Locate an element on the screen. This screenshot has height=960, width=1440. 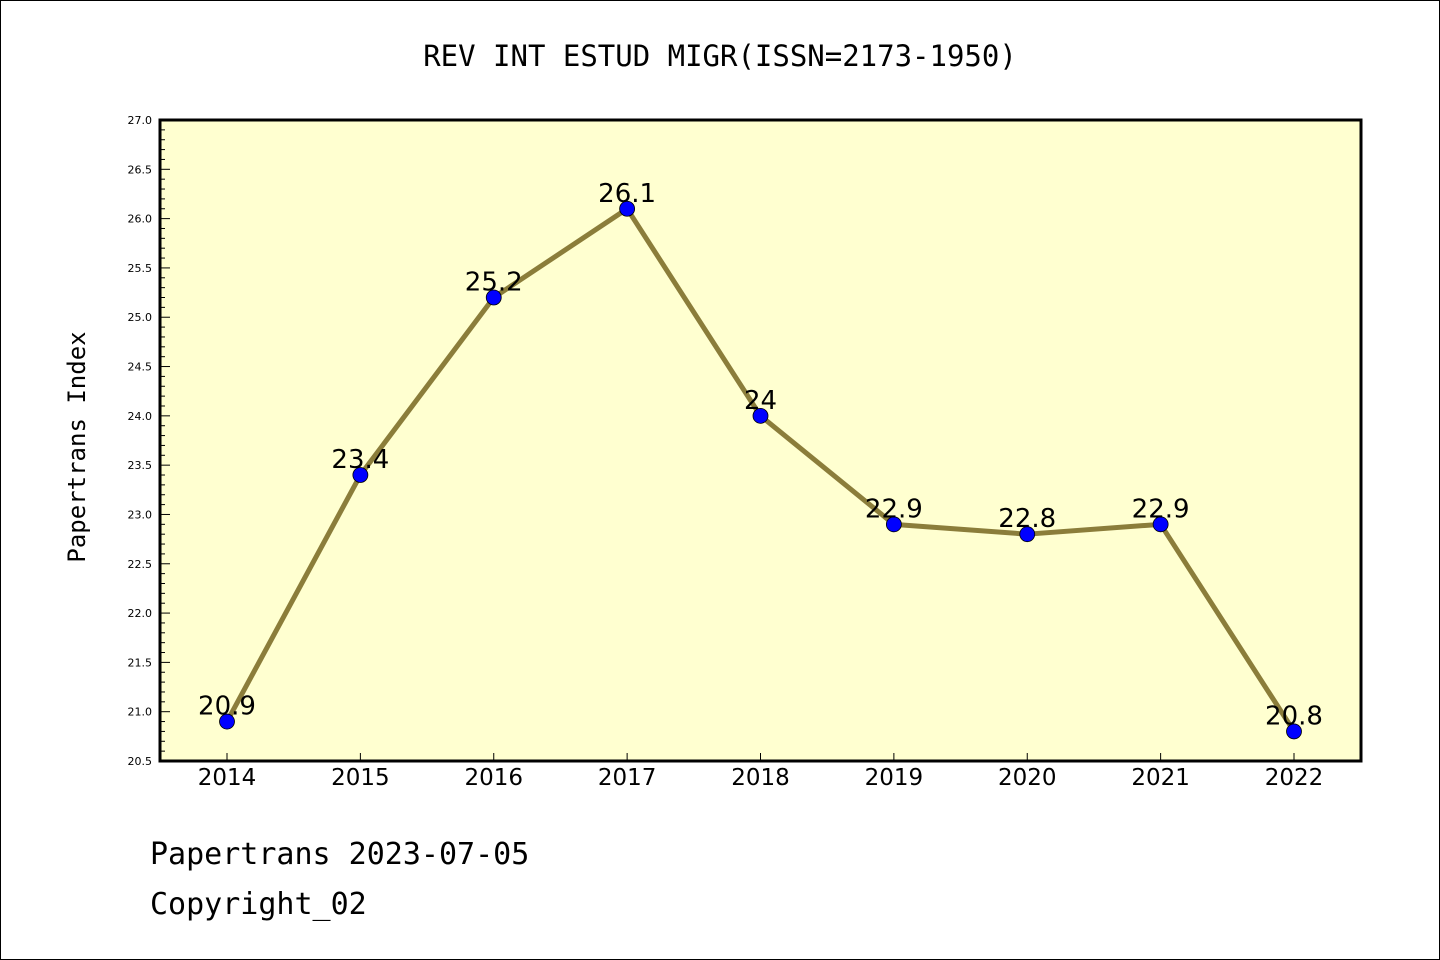
data-label: 22.8 is located at coordinates (1027, 519).